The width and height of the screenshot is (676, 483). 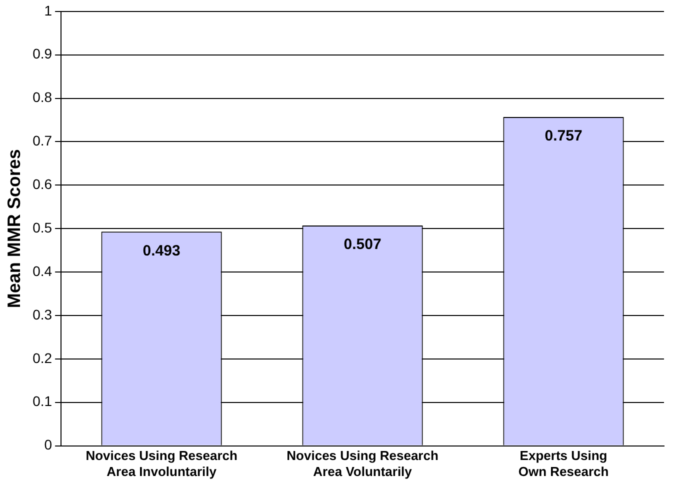 I want to click on data-label: 0.757, so click(x=563, y=136).